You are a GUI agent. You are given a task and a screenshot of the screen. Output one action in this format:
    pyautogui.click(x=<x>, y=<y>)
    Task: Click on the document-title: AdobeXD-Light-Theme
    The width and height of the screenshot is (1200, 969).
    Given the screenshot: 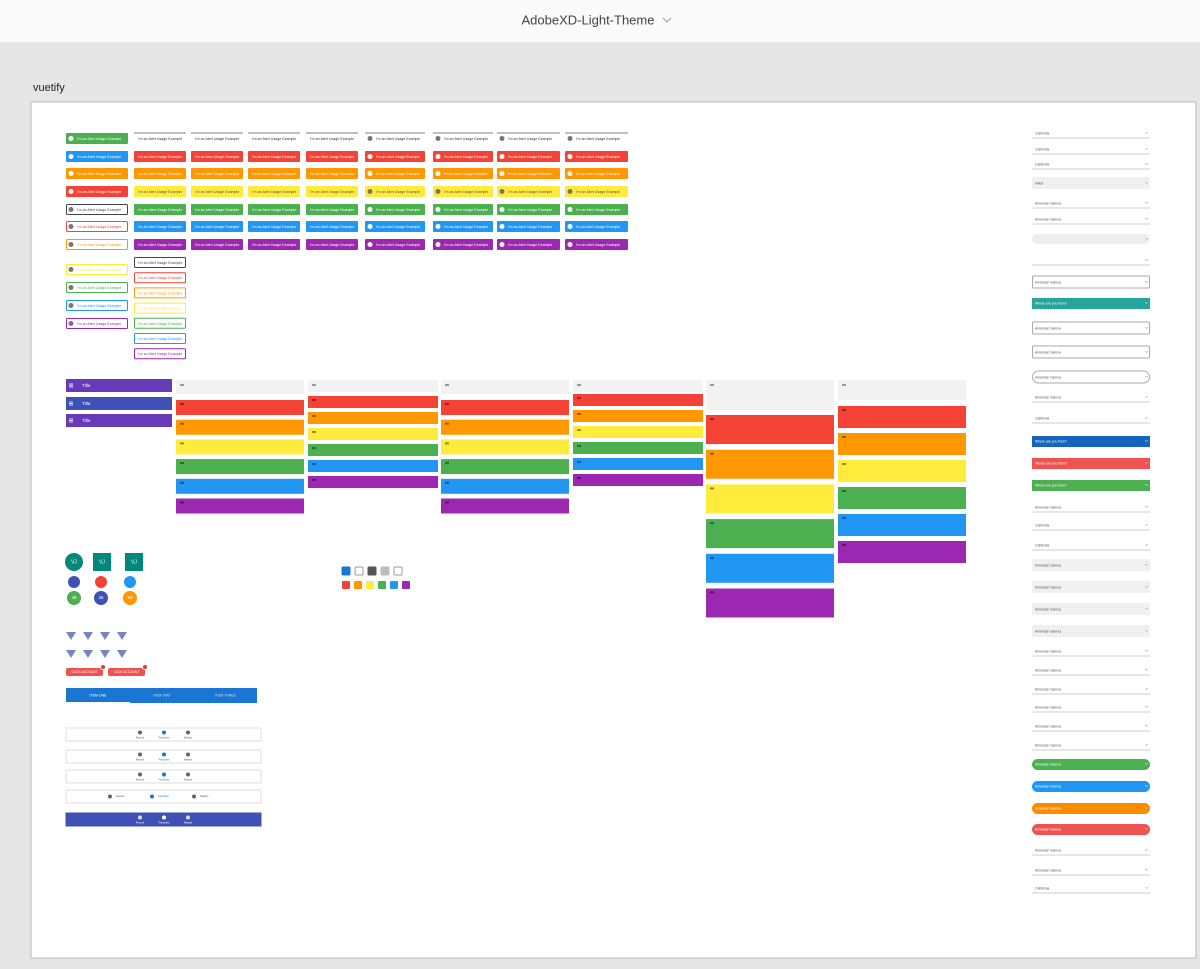 What is the action you would take?
    pyautogui.click(x=588, y=19)
    